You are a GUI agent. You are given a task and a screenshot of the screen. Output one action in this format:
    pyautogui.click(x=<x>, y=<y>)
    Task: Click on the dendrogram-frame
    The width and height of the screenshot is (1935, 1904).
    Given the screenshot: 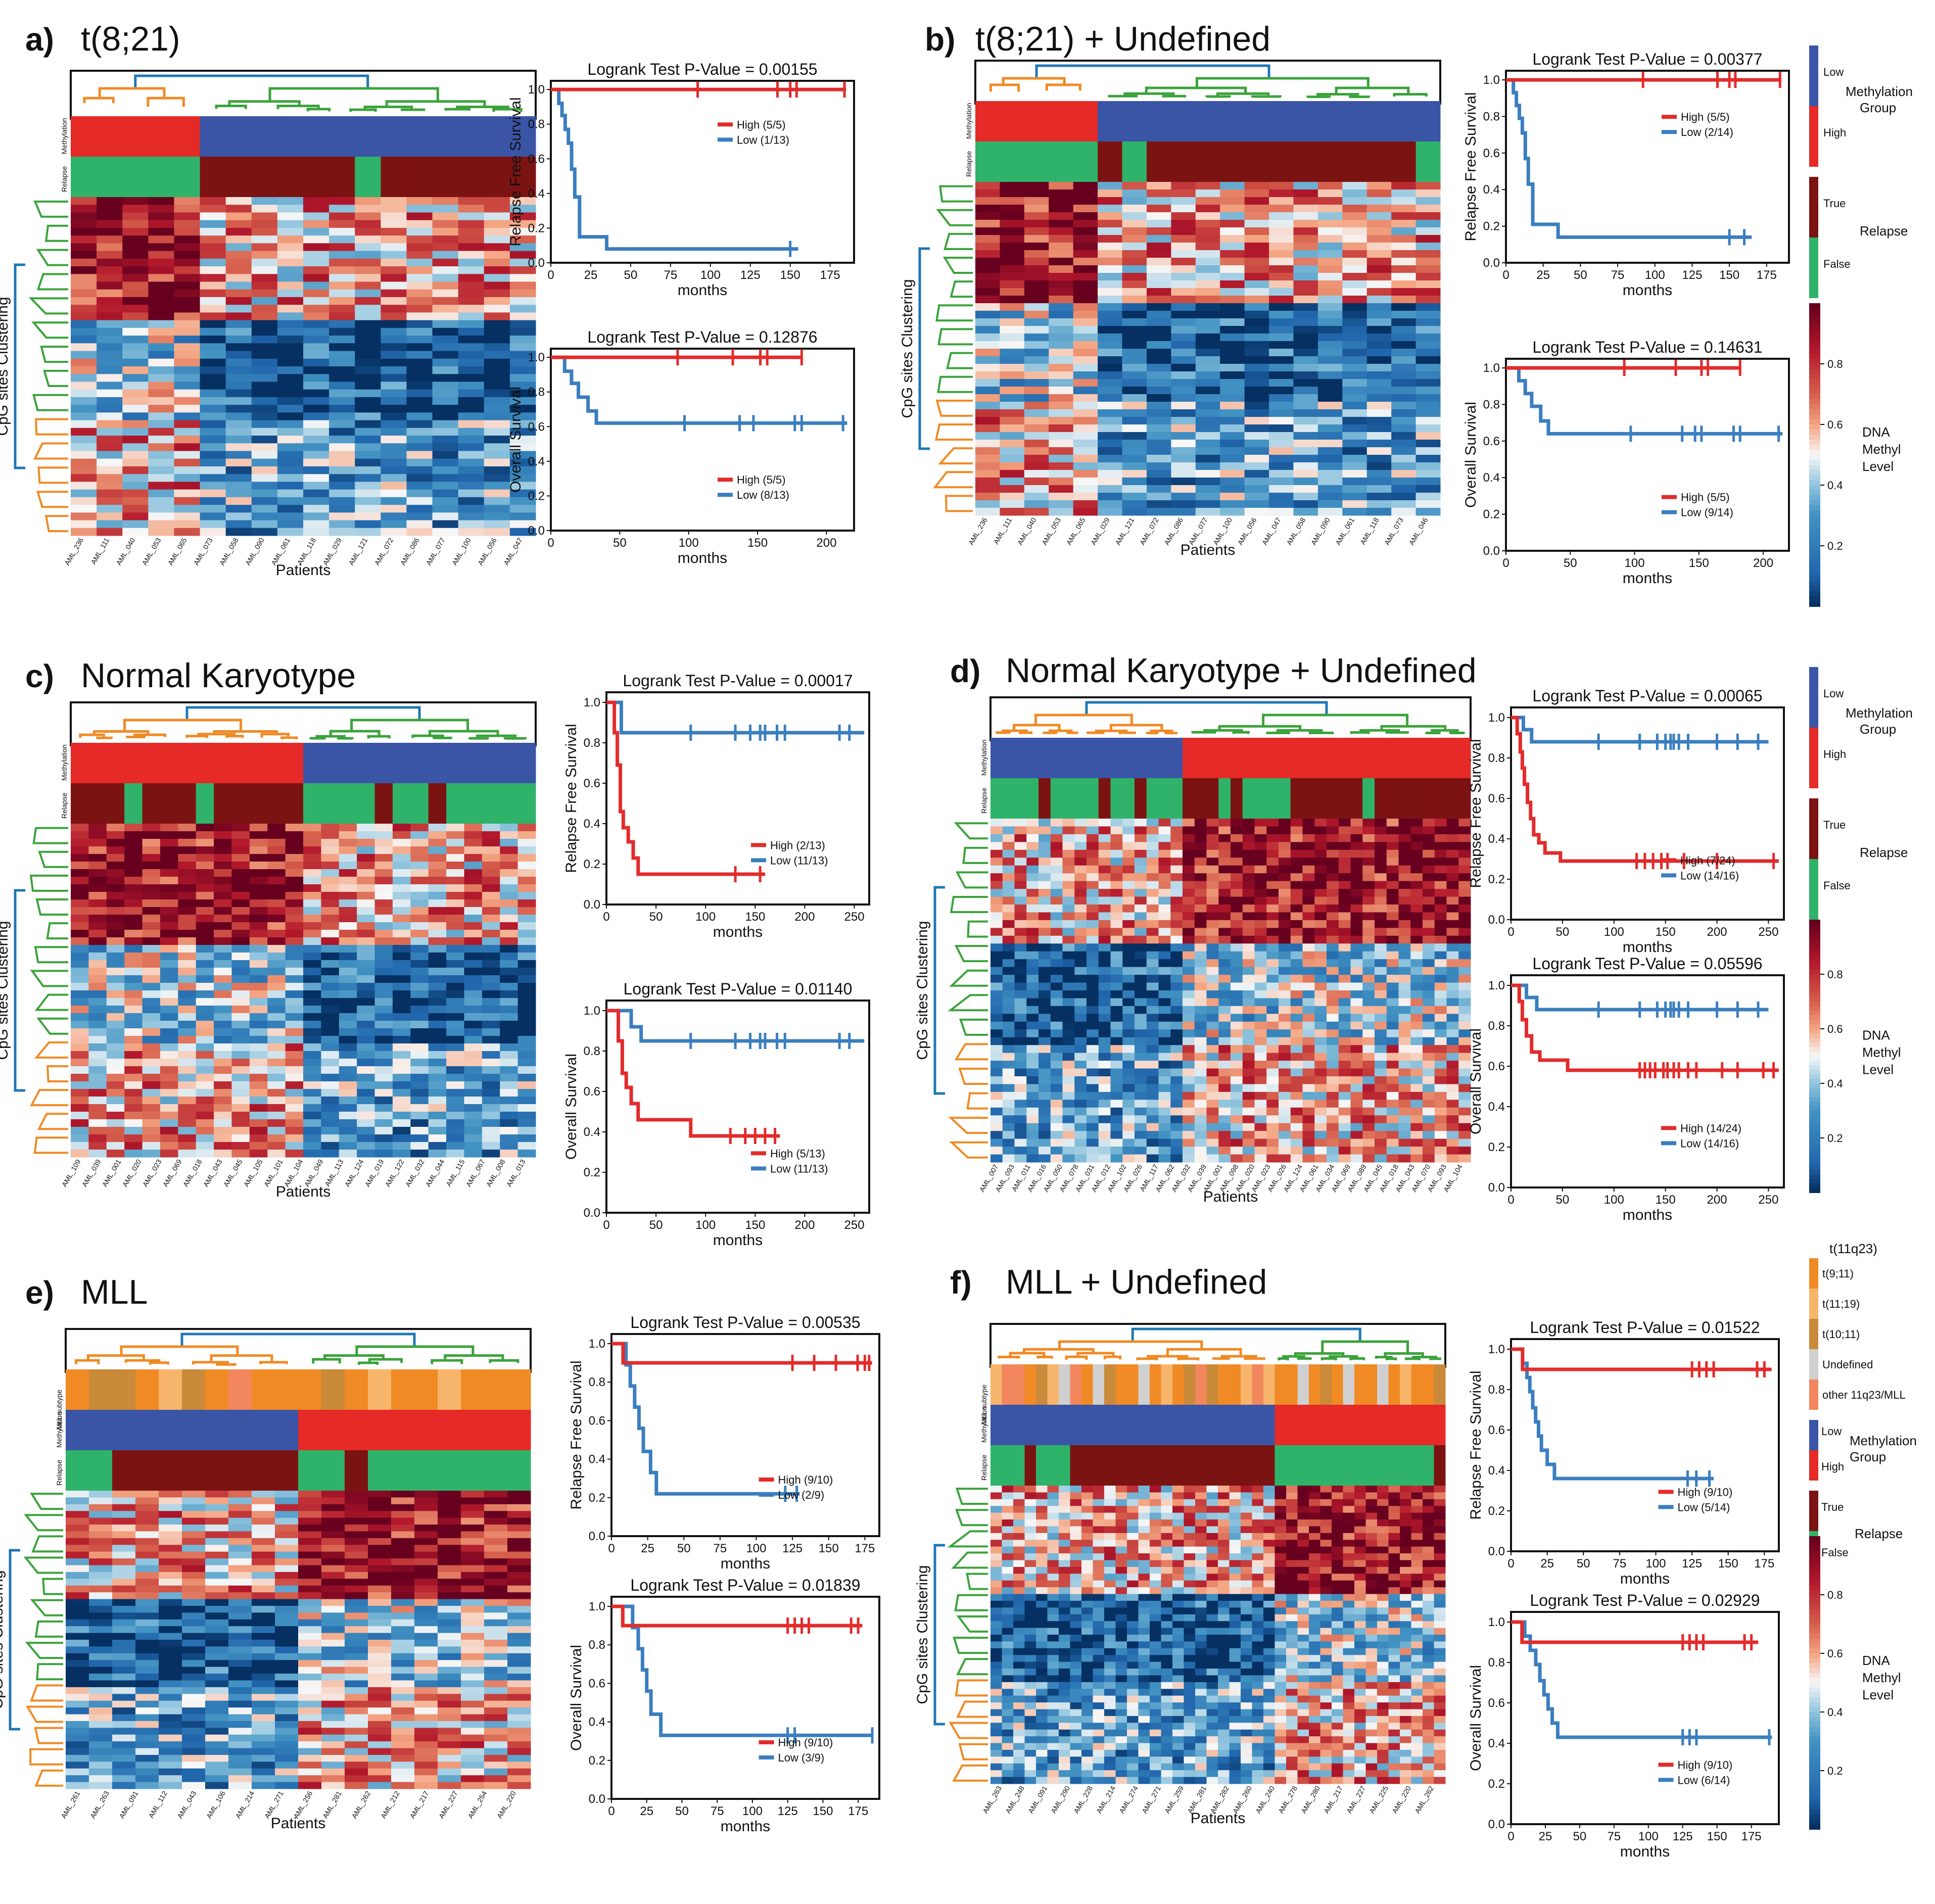 What is the action you would take?
    pyautogui.click(x=303, y=724)
    